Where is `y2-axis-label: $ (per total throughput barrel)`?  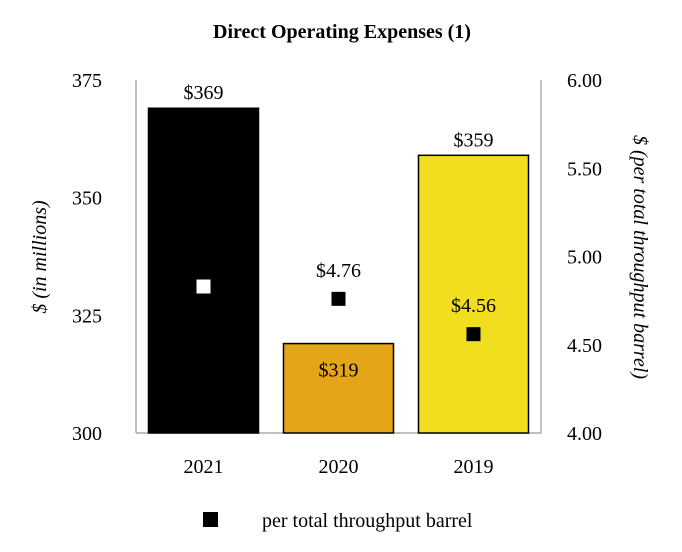 y2-axis-label: $ (per total throughput barrel) is located at coordinates (640, 257).